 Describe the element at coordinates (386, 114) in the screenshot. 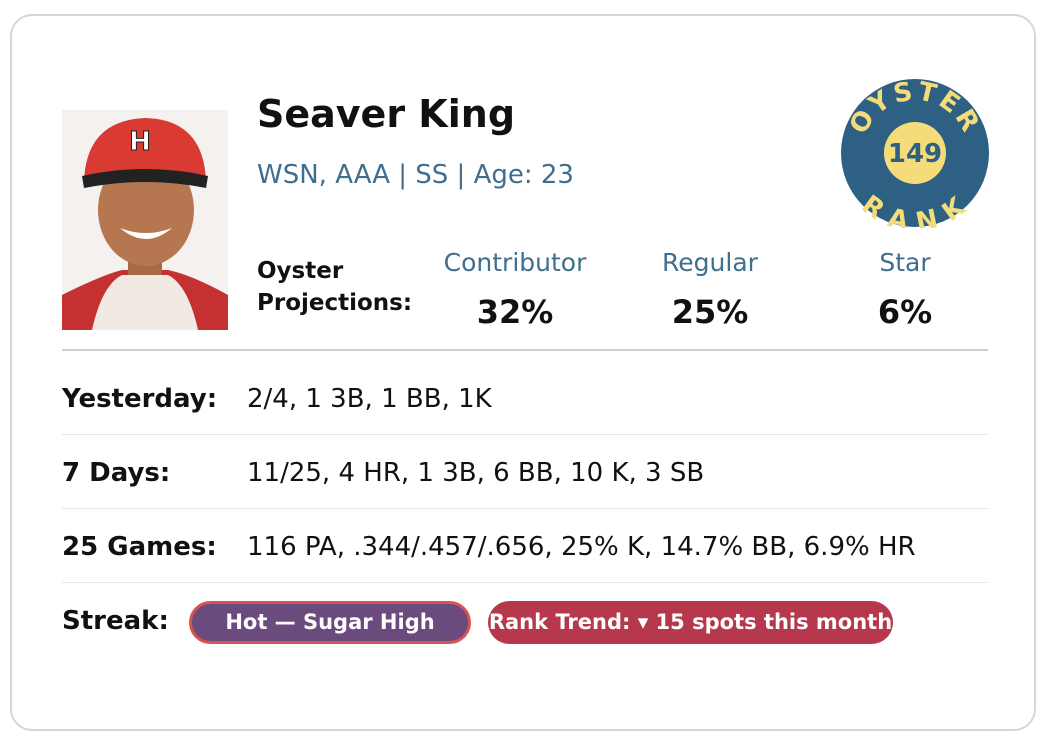

I see `player-name: Seaver King` at that location.